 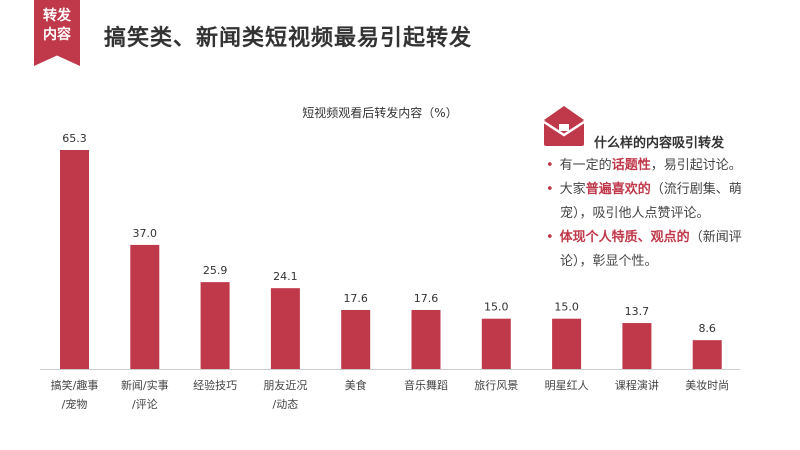 I want to click on envelope-icon, so click(x=564, y=126).